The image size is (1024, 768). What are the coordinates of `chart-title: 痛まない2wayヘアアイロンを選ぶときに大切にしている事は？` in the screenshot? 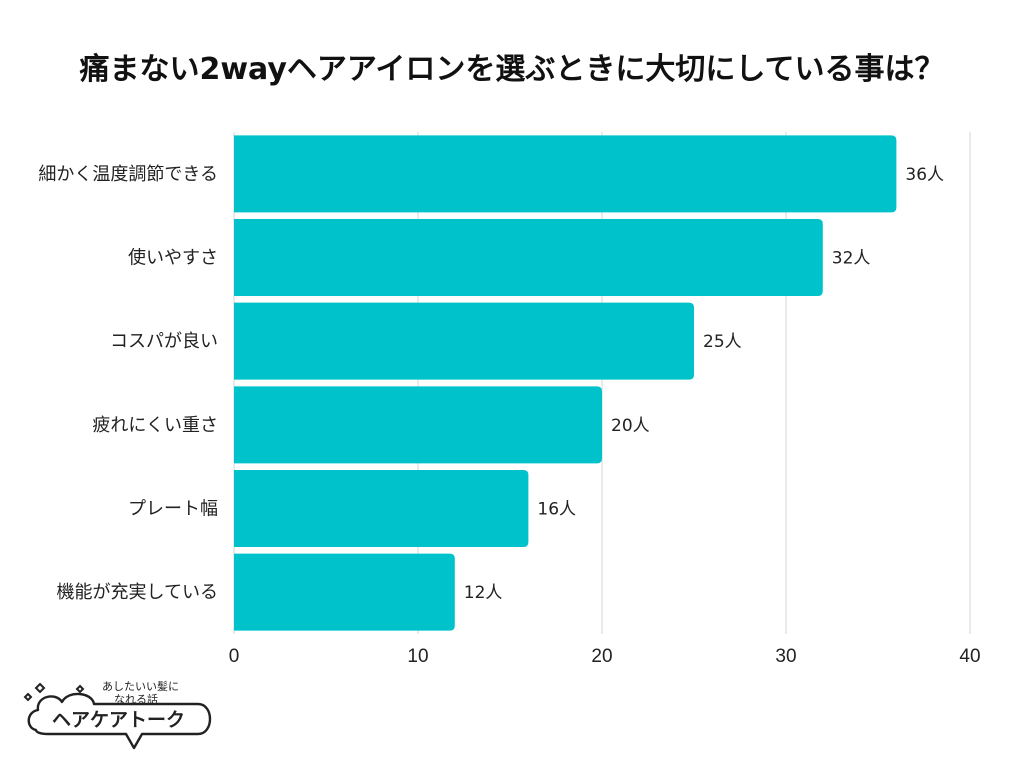 It's located at (512, 69).